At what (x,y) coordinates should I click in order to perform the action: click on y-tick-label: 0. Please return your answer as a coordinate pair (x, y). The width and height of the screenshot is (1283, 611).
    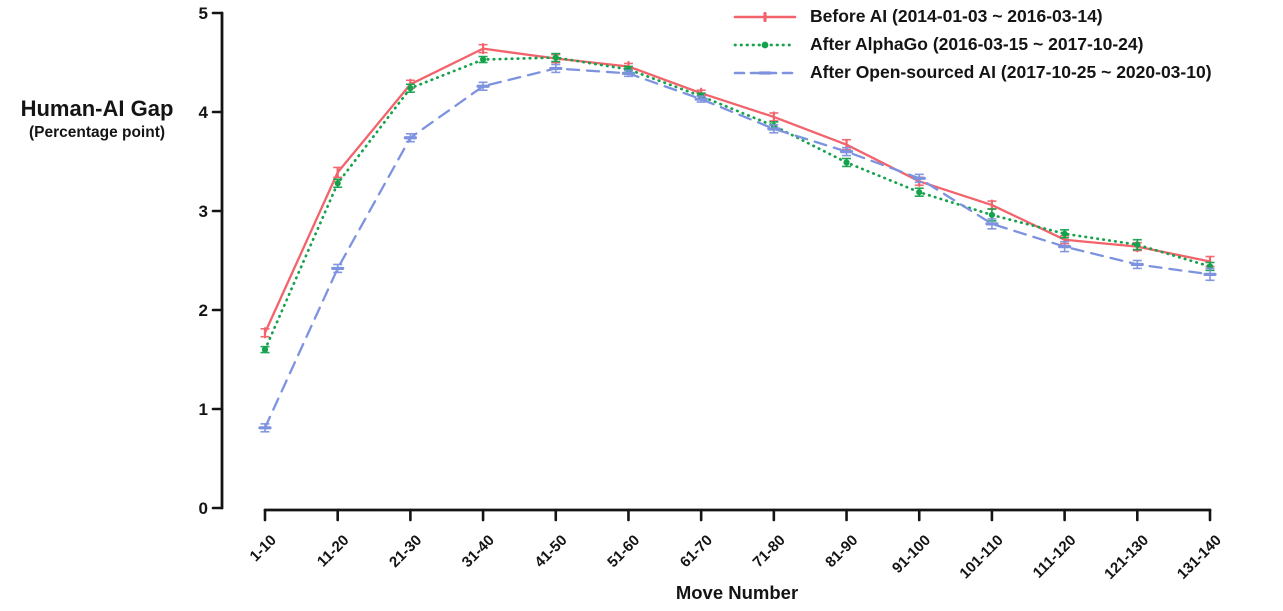
    Looking at the image, I should click on (203, 508).